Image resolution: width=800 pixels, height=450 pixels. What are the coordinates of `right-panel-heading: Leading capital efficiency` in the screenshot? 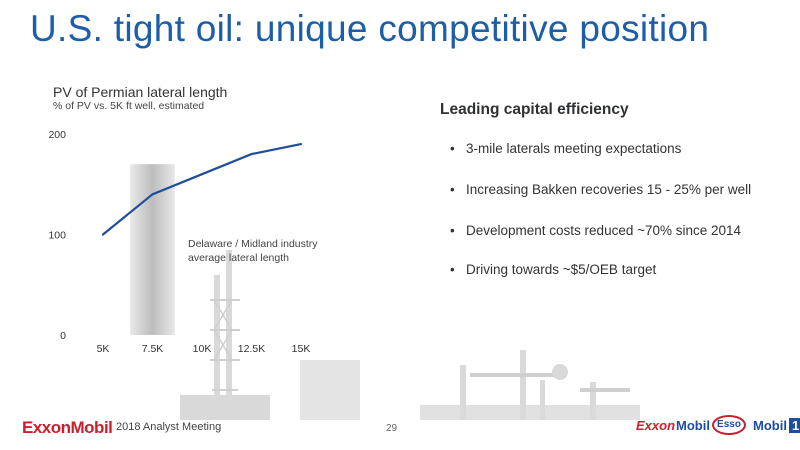 It's located at (534, 109).